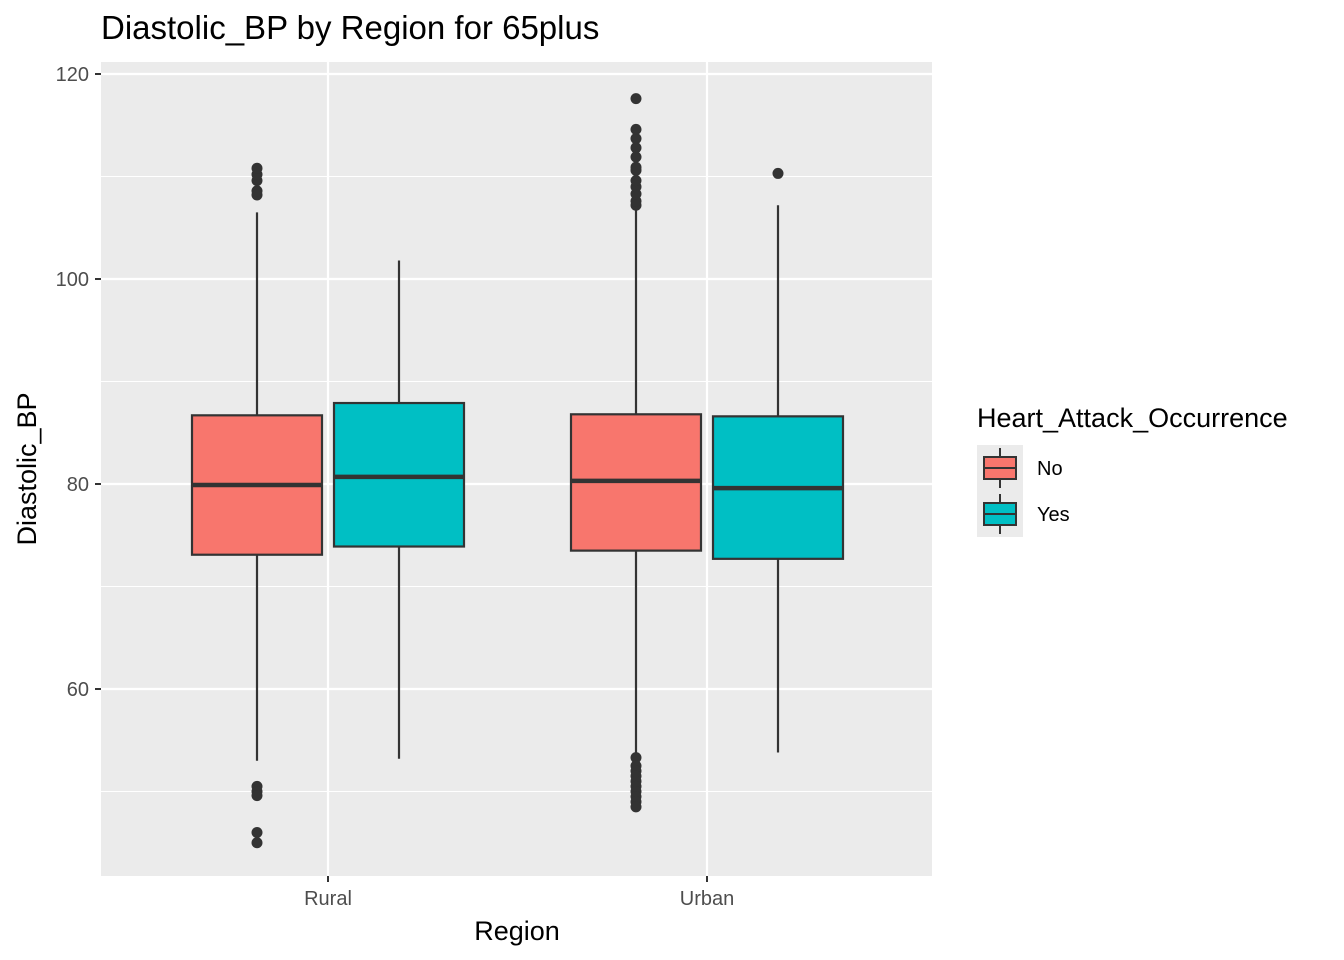  I want to click on y-tick-label: 80, so click(78, 485).